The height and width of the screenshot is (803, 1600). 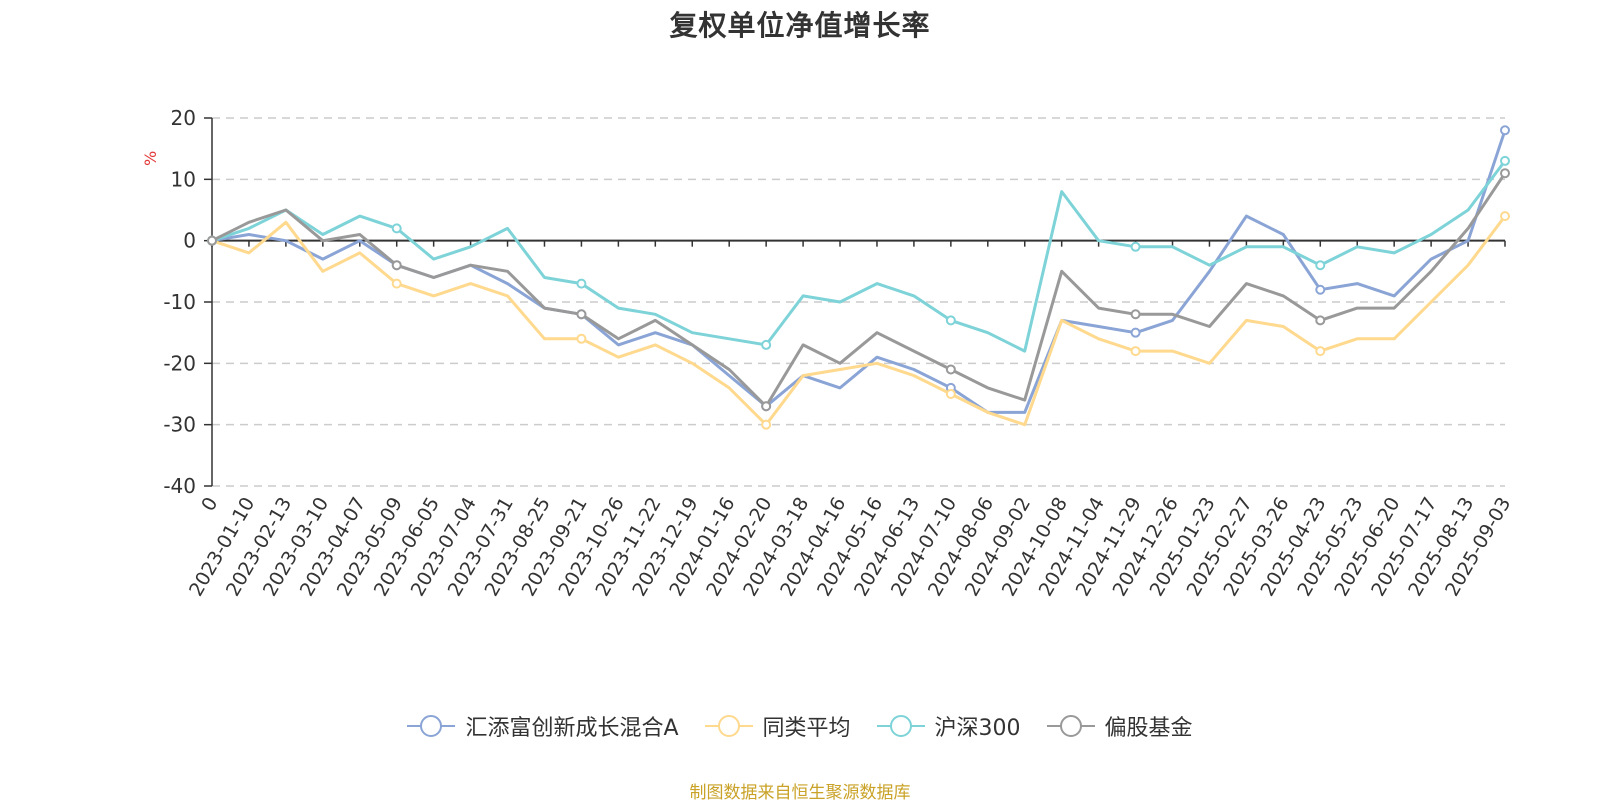 I want to click on legend: 汇添富创新成长混合A 同类平均 沪深300 偏股基金, so click(x=800, y=726).